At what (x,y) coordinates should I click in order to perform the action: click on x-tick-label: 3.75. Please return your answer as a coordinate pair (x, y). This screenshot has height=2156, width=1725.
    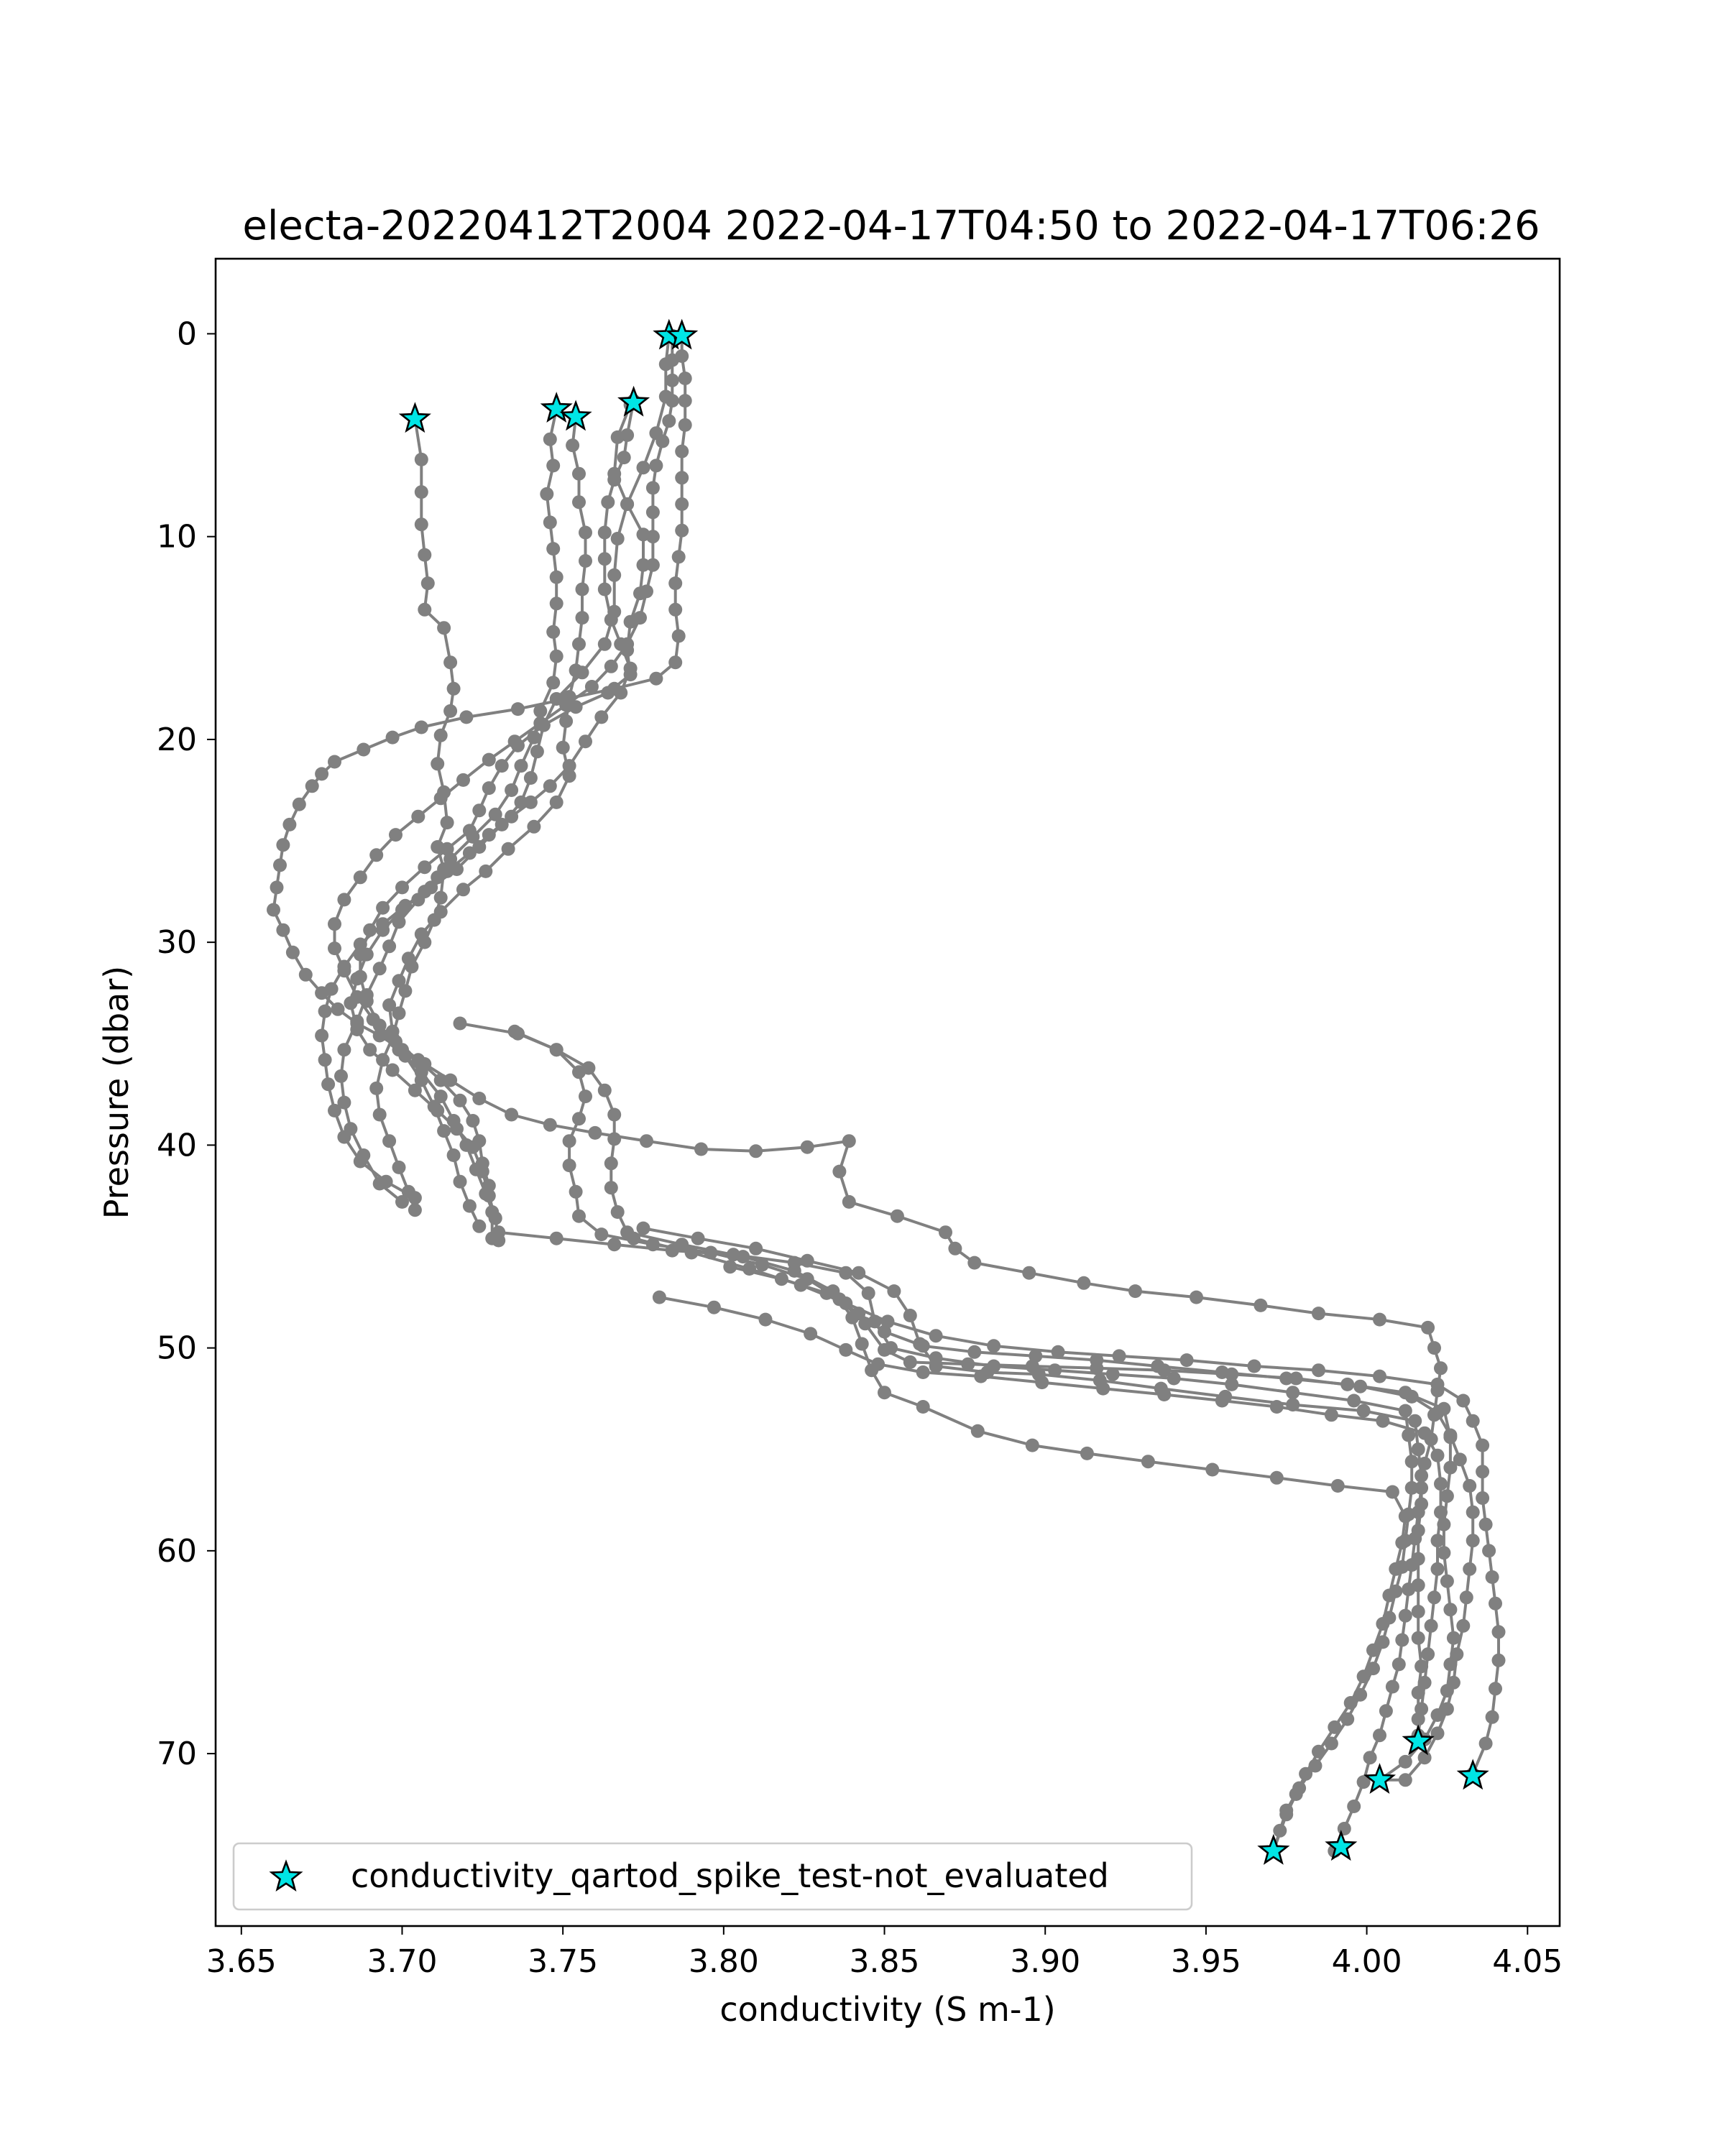
    Looking at the image, I should click on (563, 1961).